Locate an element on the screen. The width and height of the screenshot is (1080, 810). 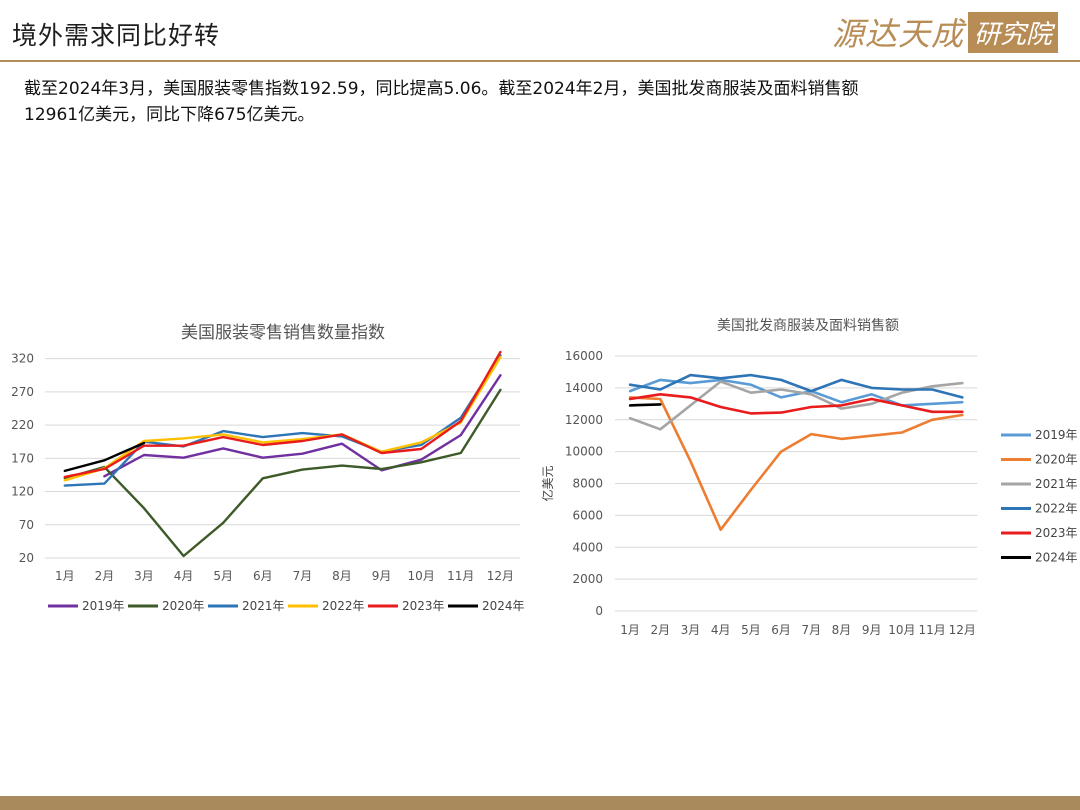
y-tick-label: 120 is located at coordinates (22, 492).